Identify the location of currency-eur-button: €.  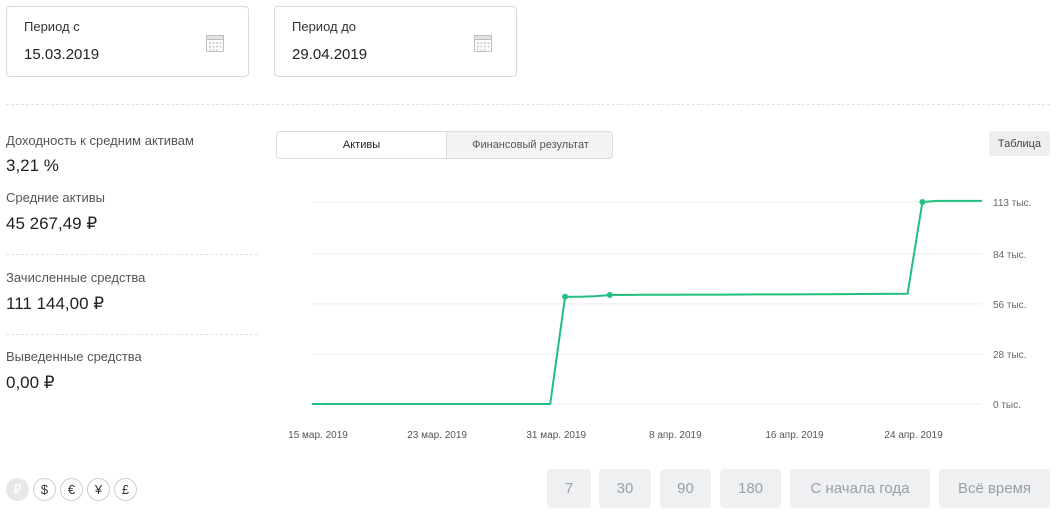
(71, 489).